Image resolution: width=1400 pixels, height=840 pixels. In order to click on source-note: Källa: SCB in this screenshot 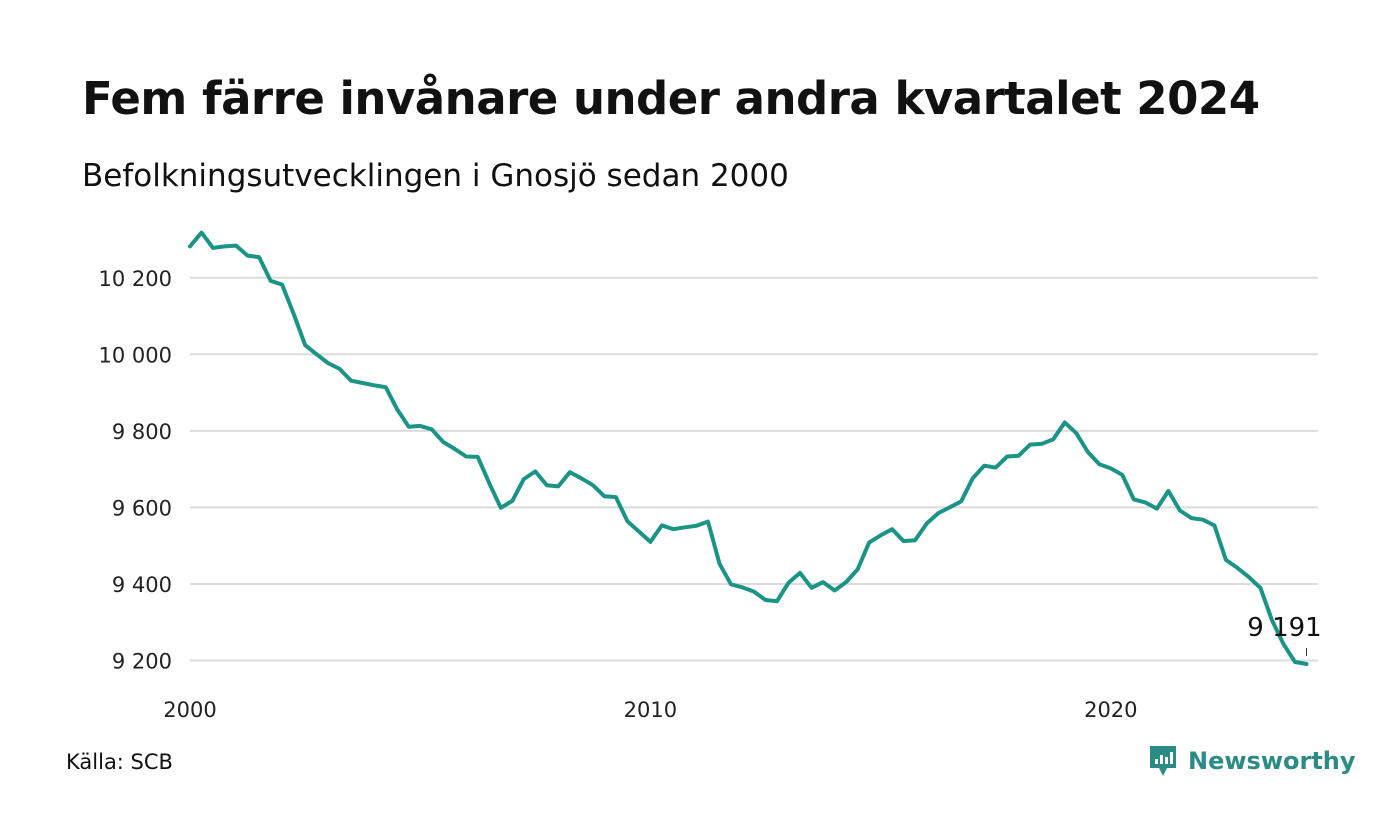, I will do `click(119, 762)`.